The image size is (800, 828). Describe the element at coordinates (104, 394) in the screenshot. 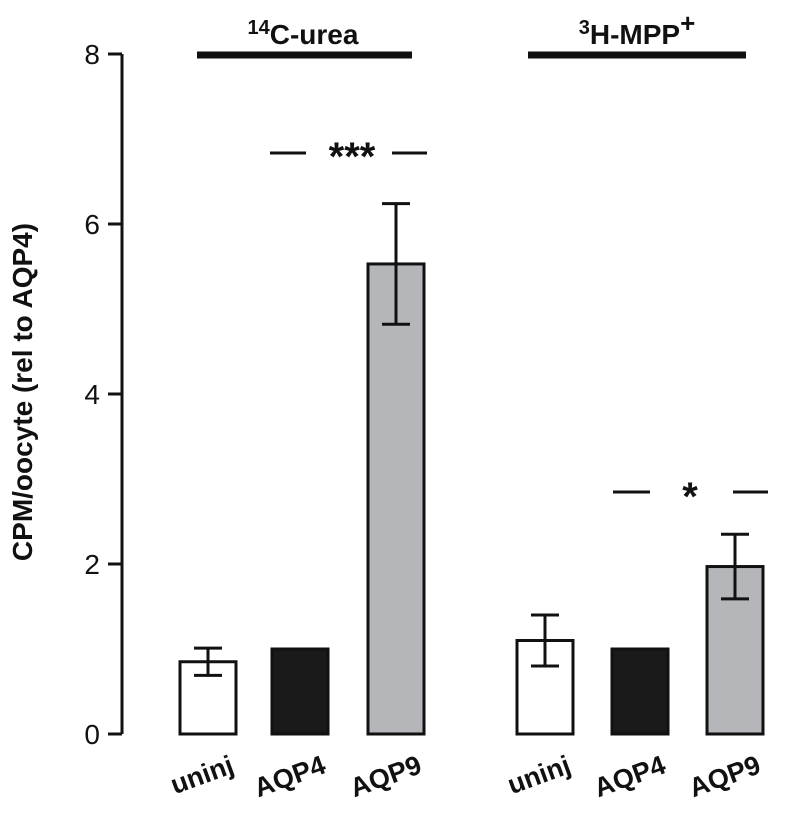

I see `axis-layer: 0 2 4 6 8` at that location.